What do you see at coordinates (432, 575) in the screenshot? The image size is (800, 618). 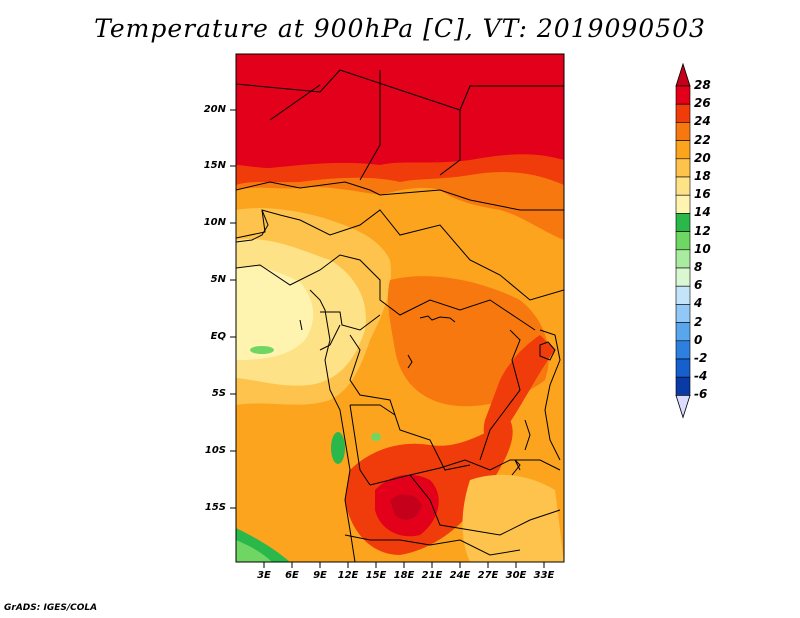 I see `lon-label-21e: 21E` at bounding box center [432, 575].